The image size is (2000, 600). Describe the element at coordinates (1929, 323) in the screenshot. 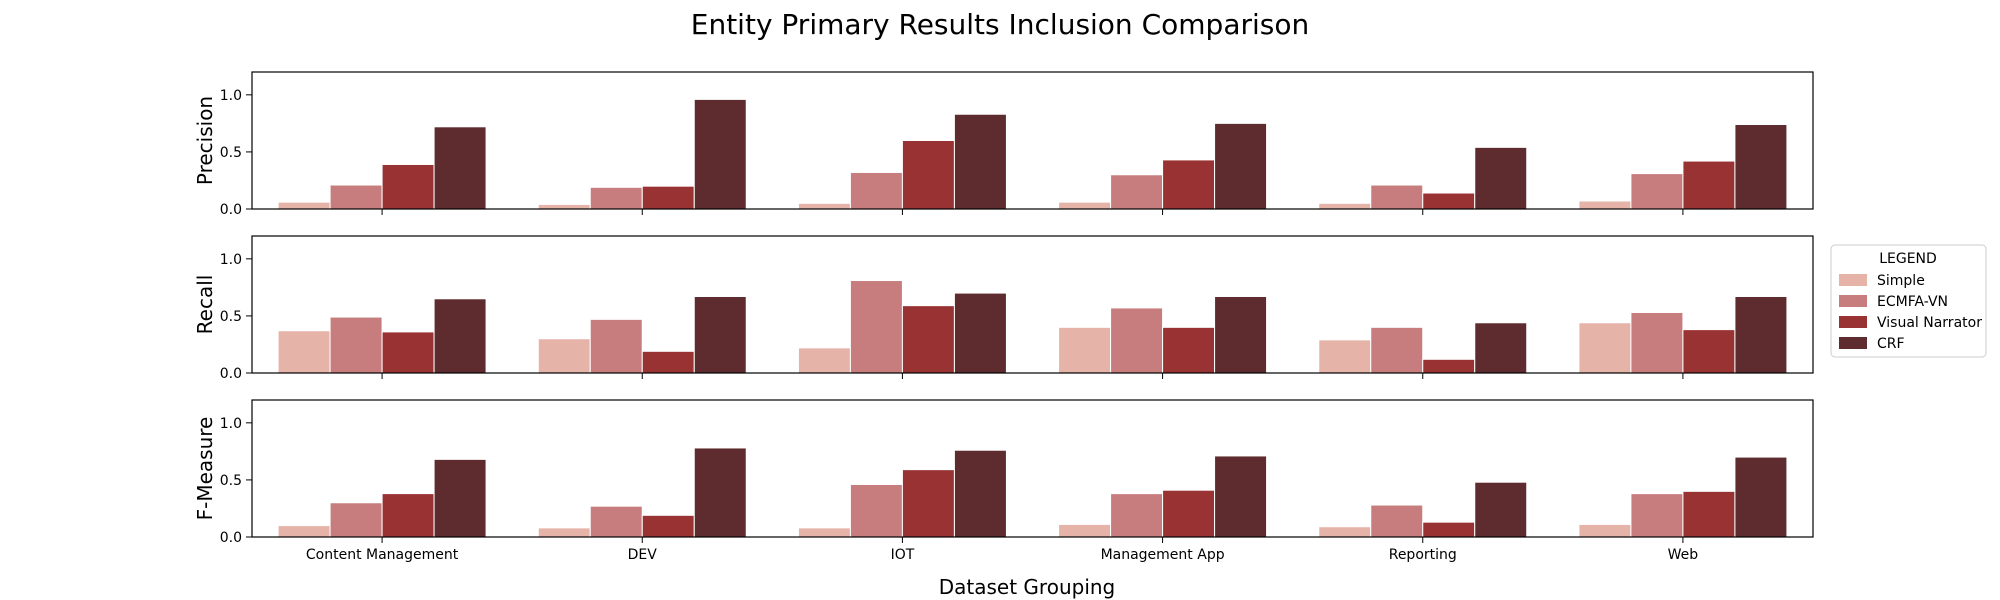

I see `legend-item-label: Visual Narrator` at that location.